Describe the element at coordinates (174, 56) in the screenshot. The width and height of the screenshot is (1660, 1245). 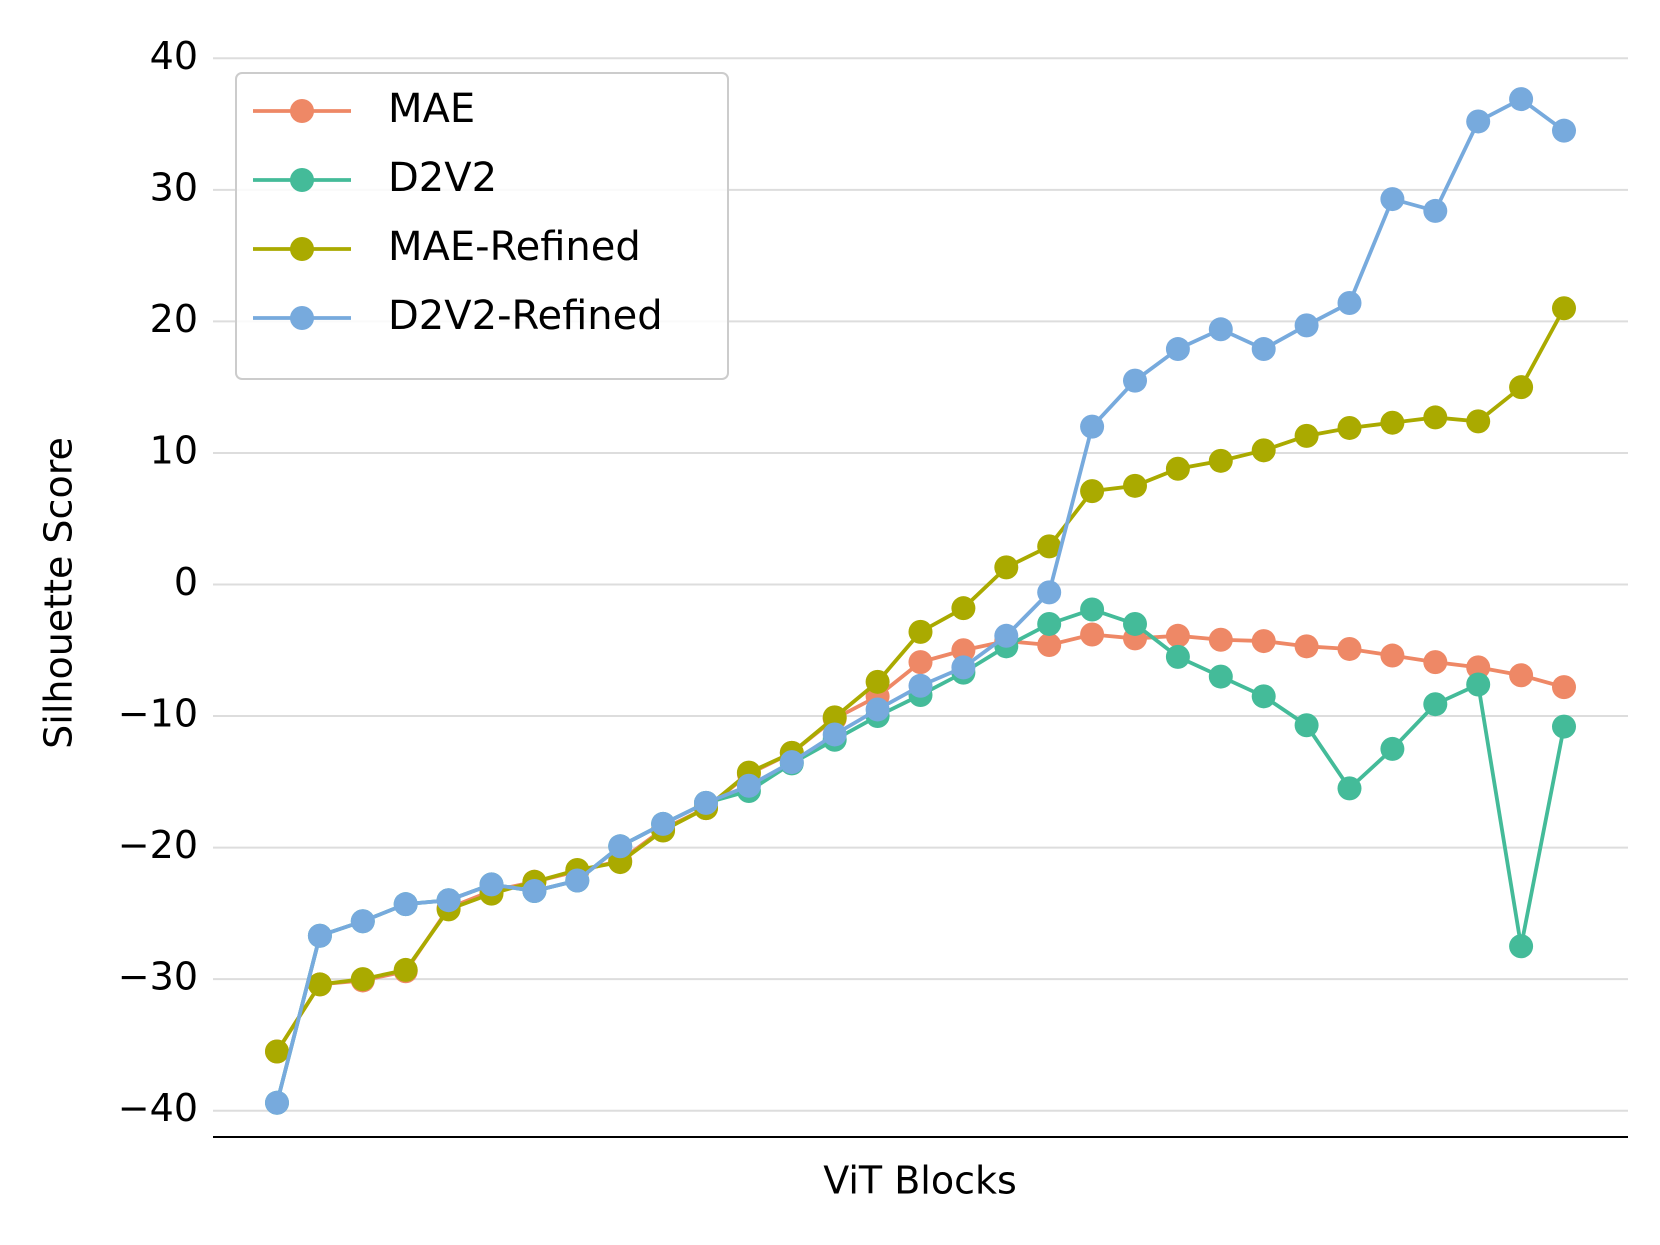
I see `y-tick-label: 40` at that location.